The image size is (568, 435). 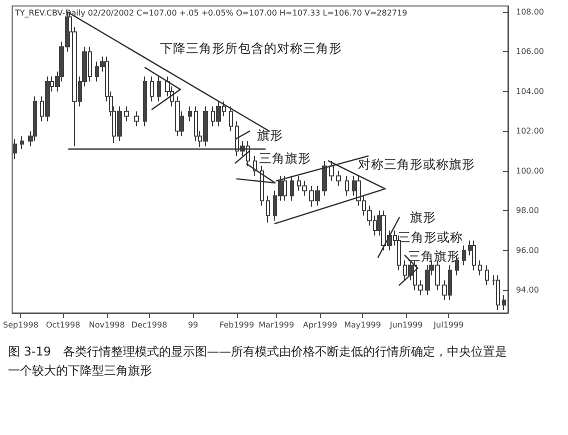 I want to click on y-tick-label: 100.00, so click(x=530, y=171).